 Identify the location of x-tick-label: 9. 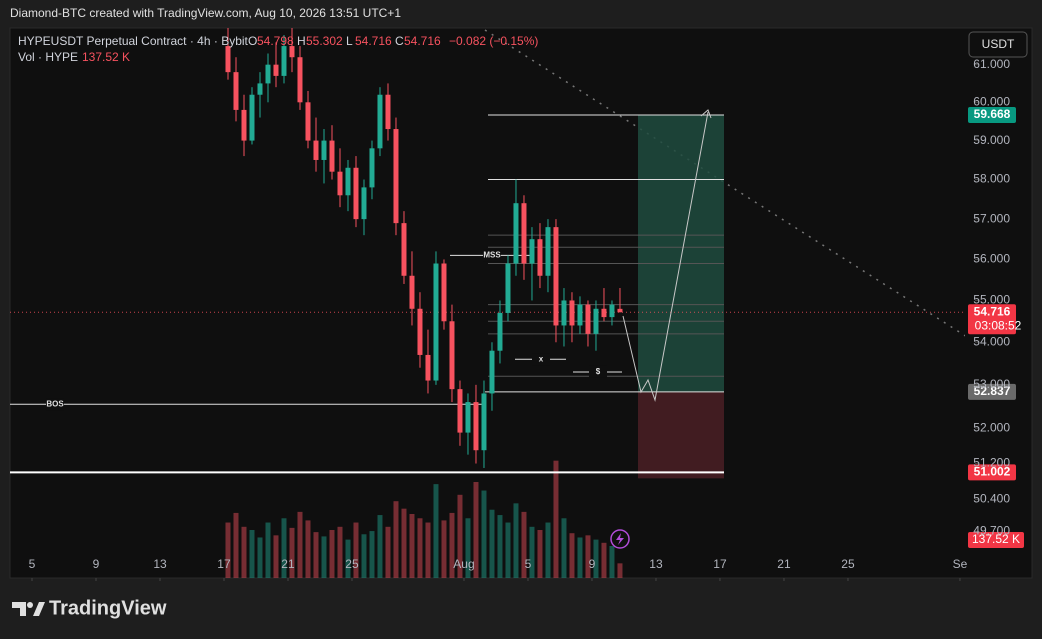
(96, 564).